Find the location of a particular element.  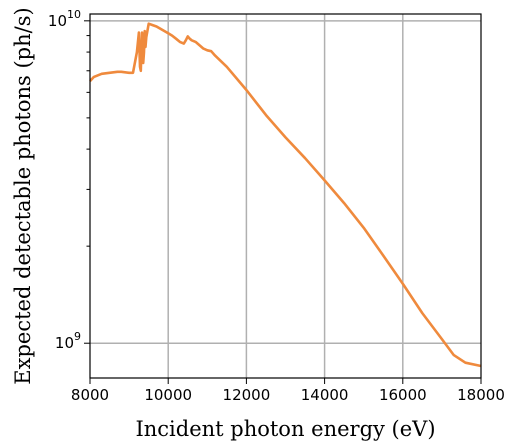

x-axis-title: Incident photon energy (eV) is located at coordinates (285, 429).